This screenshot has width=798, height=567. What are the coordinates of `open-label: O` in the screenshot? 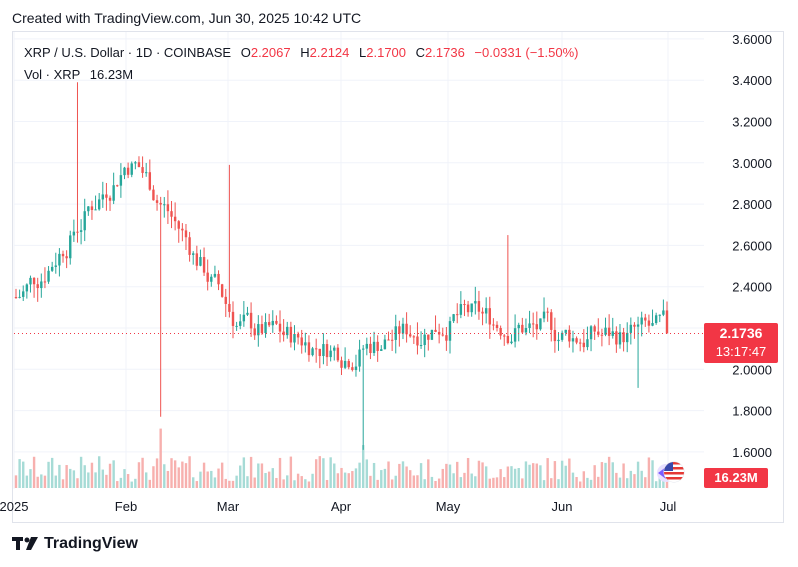 It's located at (245, 52).